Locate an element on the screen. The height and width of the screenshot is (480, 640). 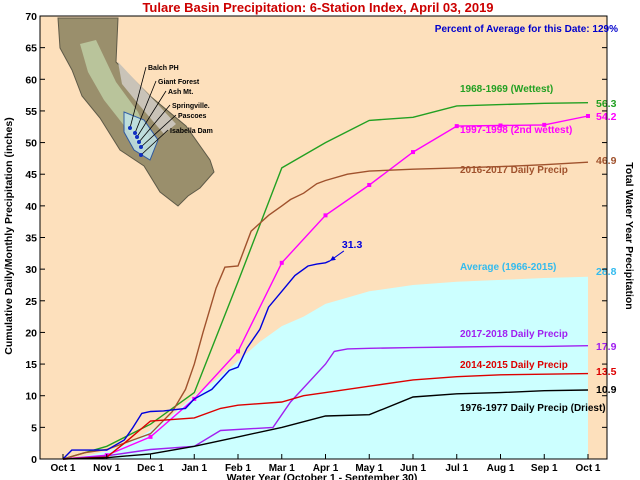
x-tick-label: Apr 1 is located at coordinates (326, 468).